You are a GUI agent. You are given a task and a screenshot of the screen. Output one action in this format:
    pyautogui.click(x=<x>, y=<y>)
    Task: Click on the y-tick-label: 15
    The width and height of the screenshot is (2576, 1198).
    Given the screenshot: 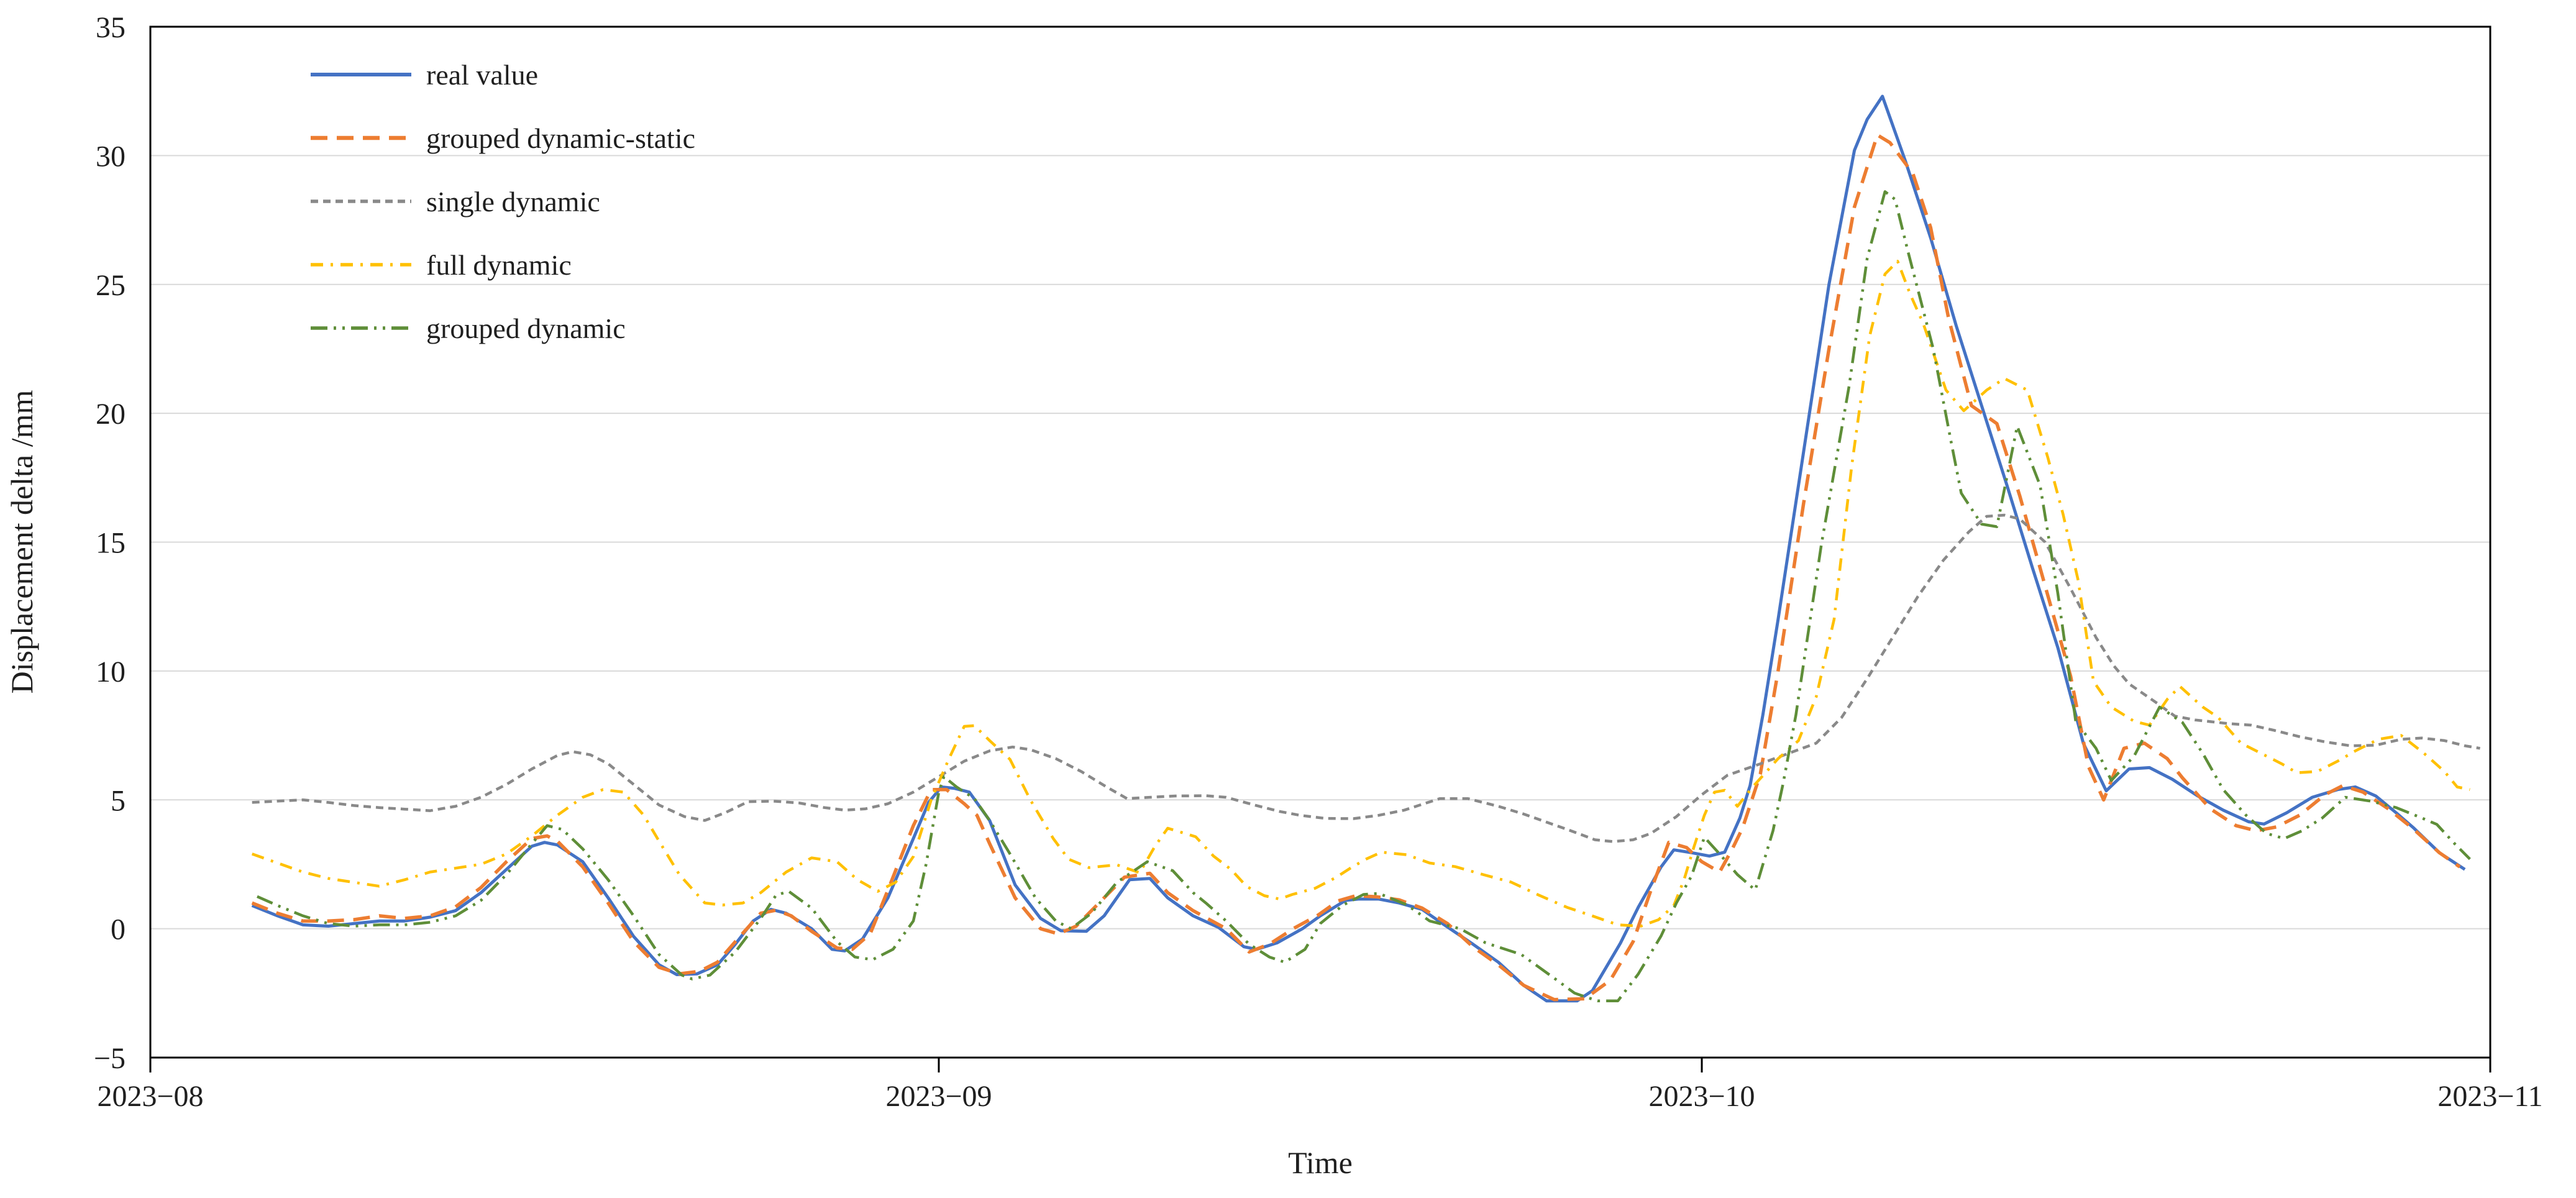 What is the action you would take?
    pyautogui.click(x=111, y=543)
    